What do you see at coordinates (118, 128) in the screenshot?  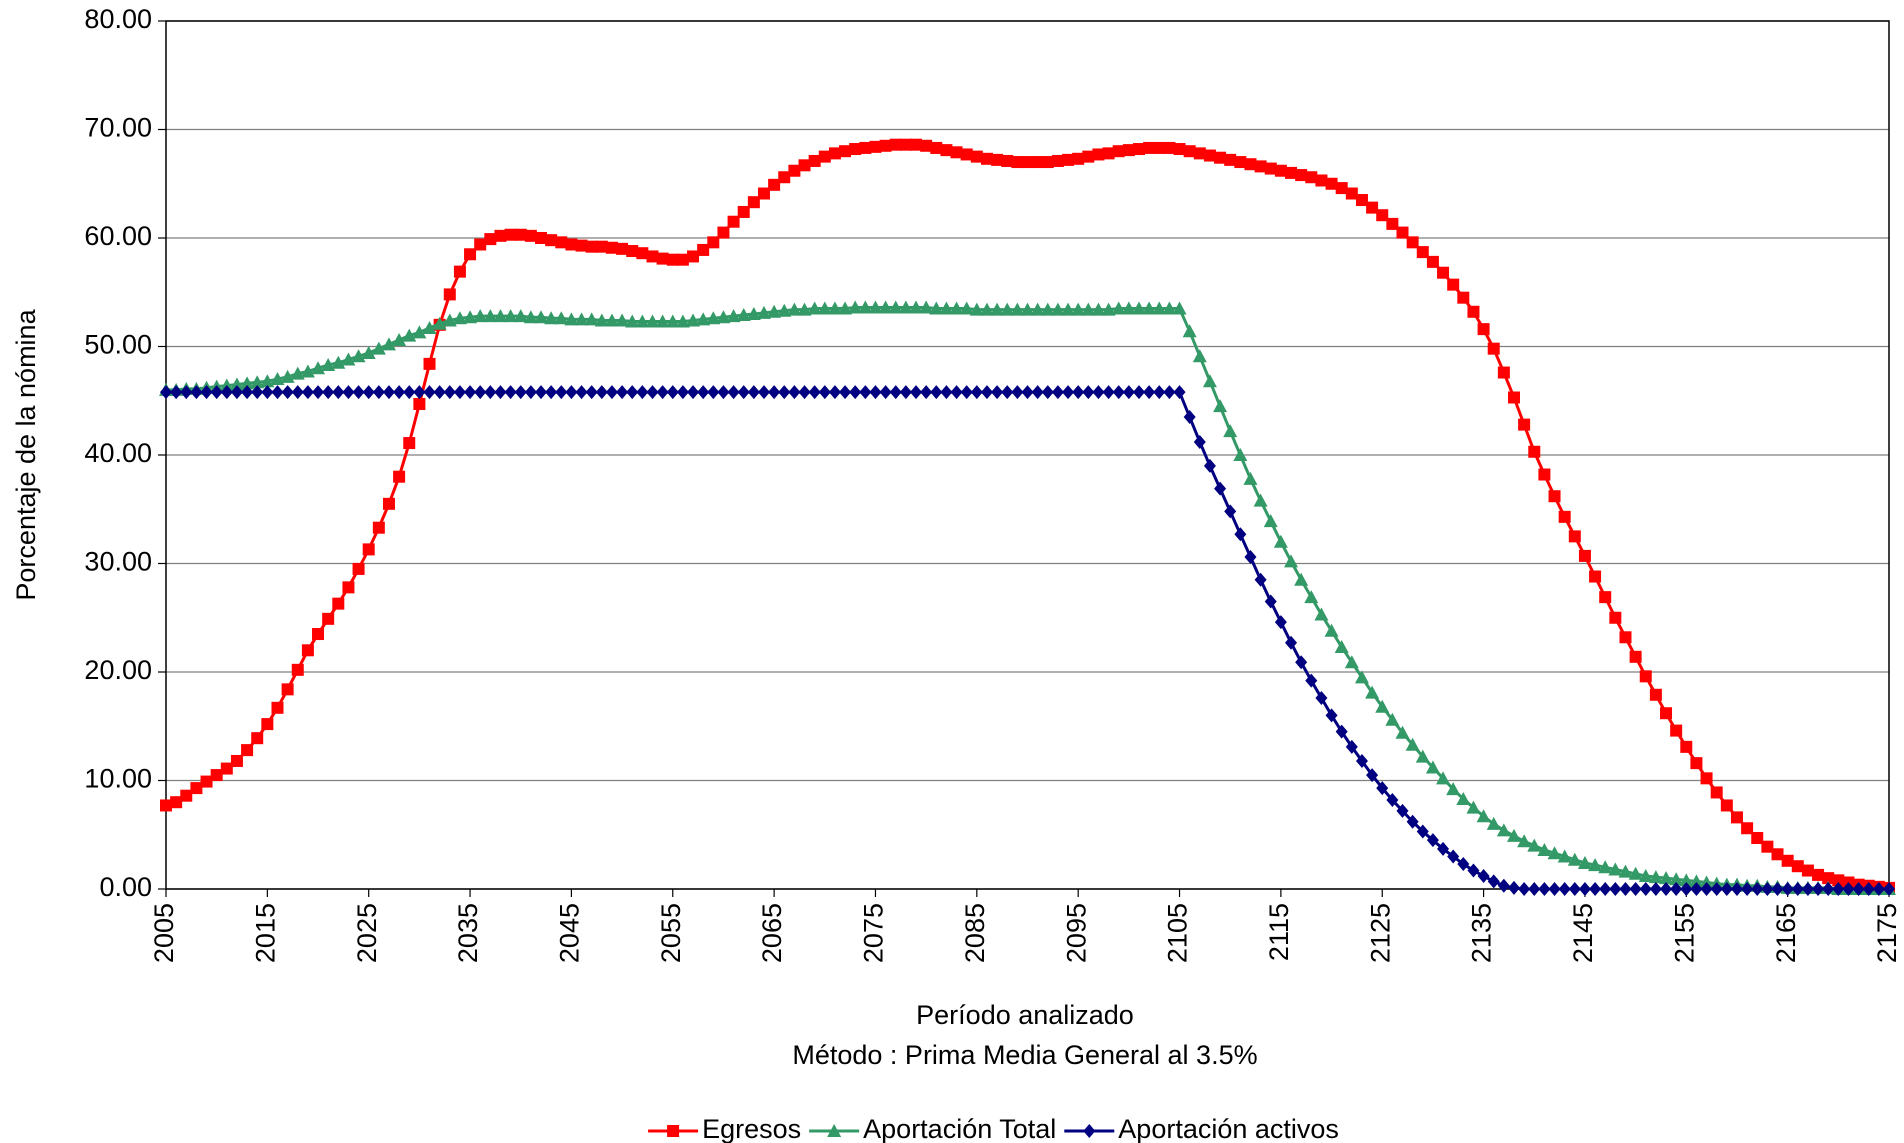 I see `y-tick-label: 70.00` at bounding box center [118, 128].